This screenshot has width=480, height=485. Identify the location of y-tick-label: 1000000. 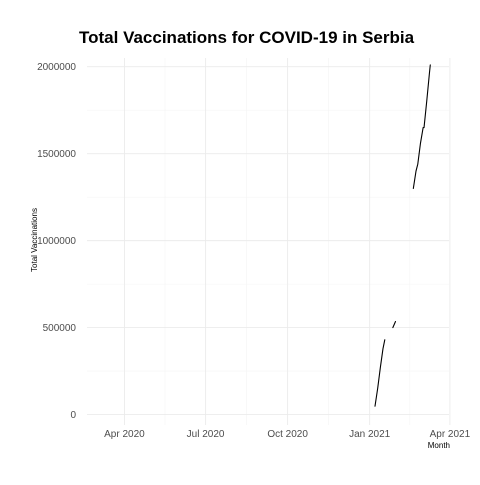
(56, 241).